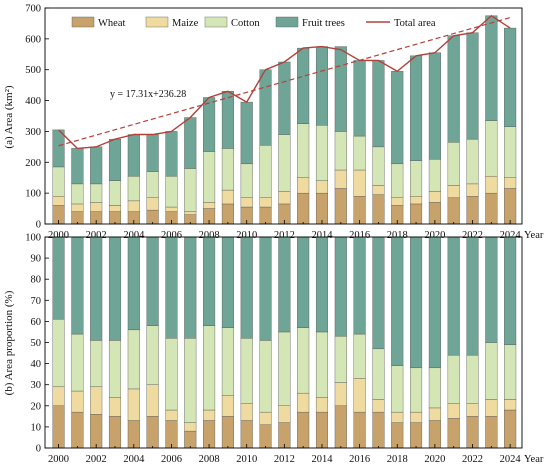 The image size is (550, 467). Describe the element at coordinates (209, 434) in the screenshot. I see `bar-wheat-2008` at that location.